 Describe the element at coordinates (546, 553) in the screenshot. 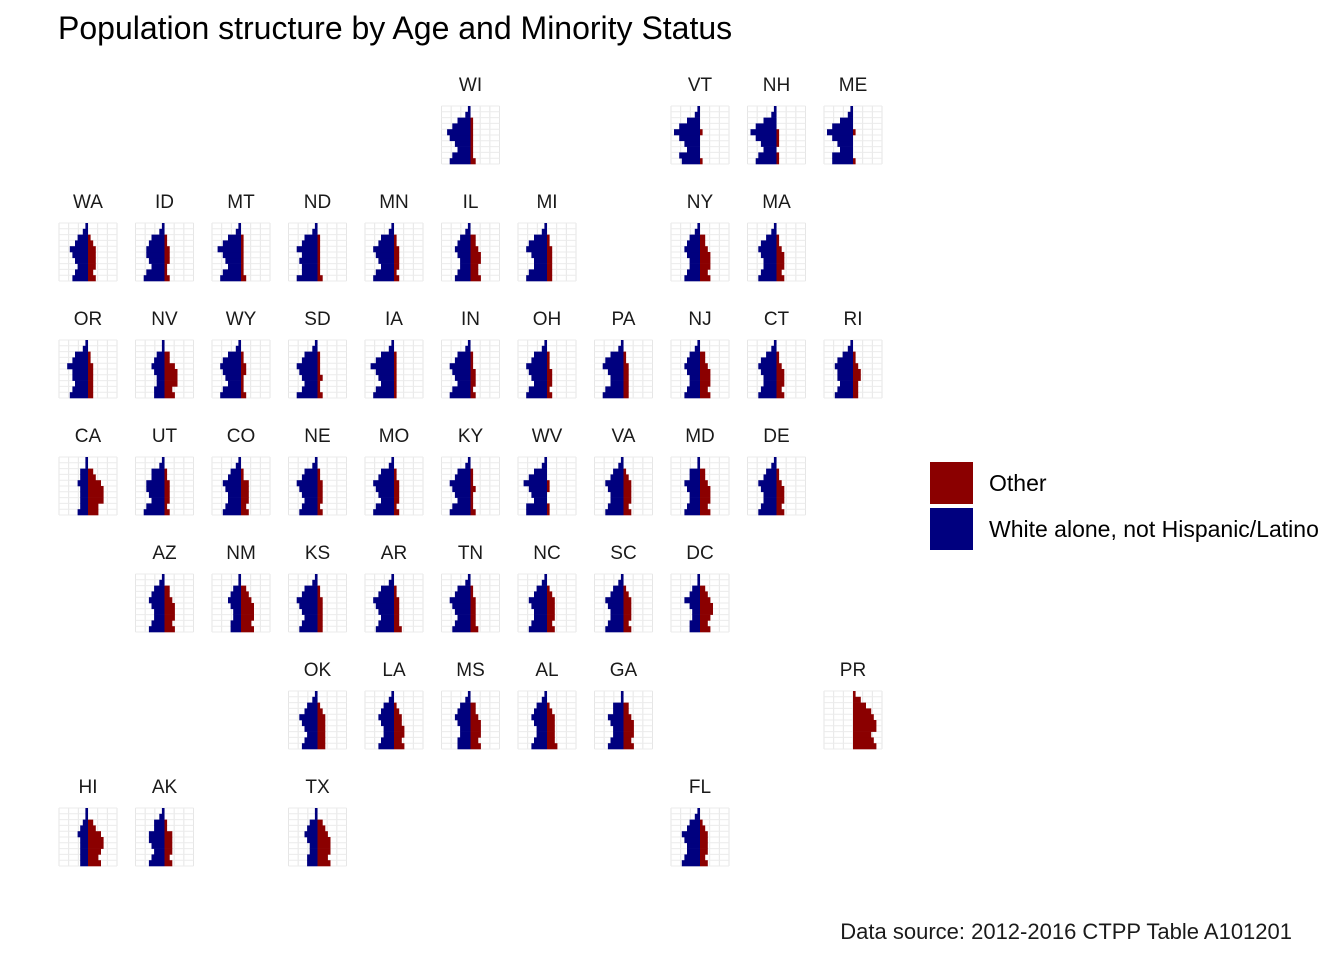

I see `tile-label: NC` at that location.